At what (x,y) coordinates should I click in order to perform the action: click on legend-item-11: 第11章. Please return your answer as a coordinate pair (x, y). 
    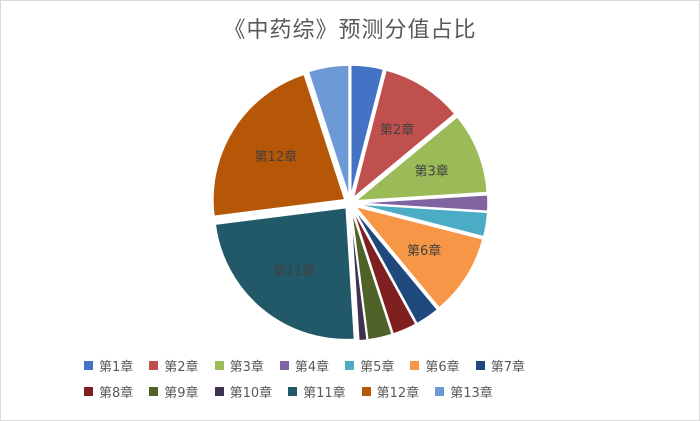
    Looking at the image, I should click on (317, 391).